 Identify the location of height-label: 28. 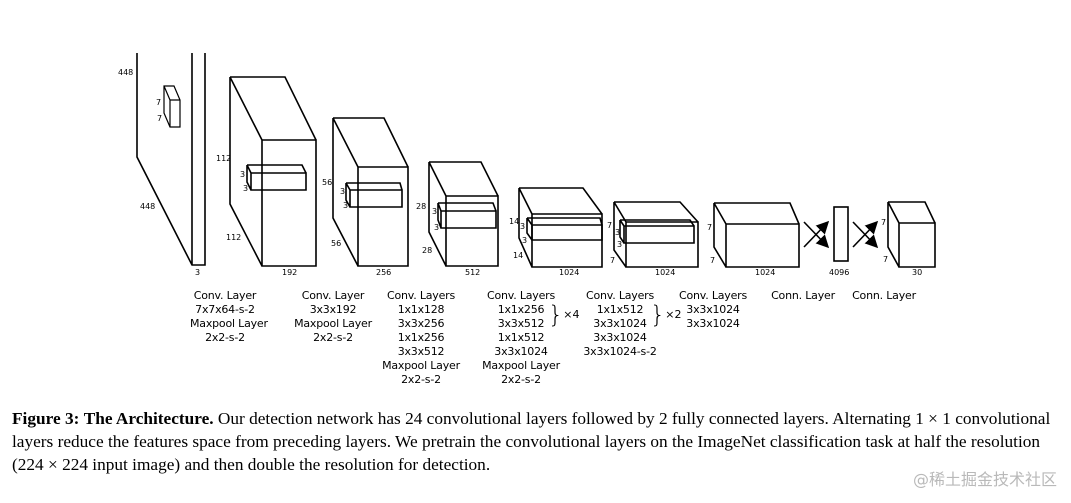
(421, 206).